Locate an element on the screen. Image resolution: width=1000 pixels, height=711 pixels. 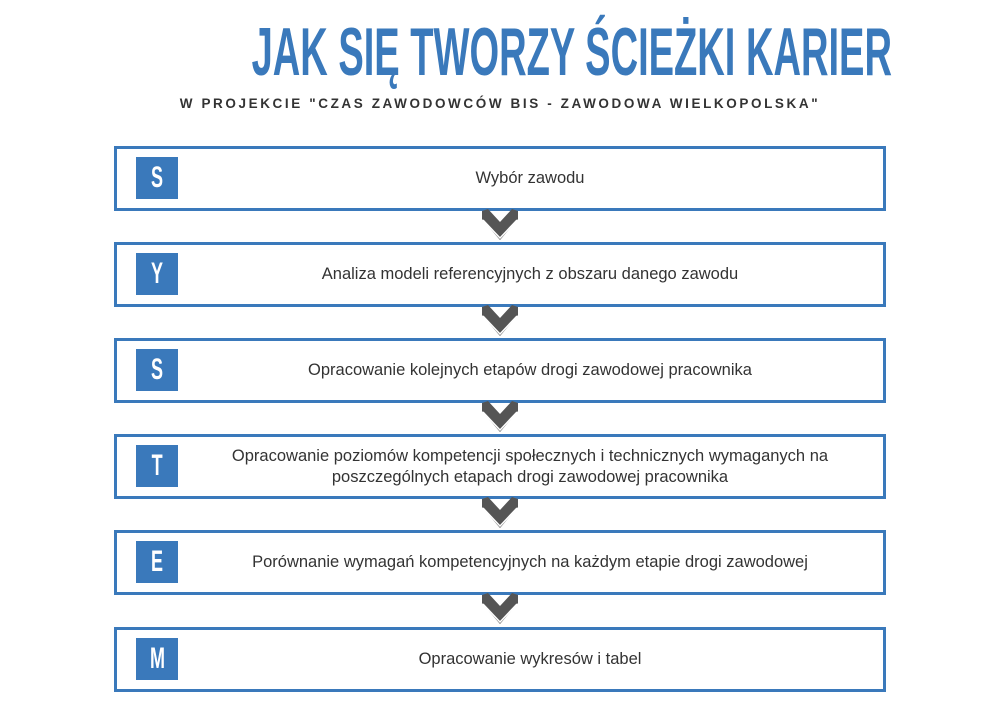
step-letter-badge: Y is located at coordinates (157, 274).